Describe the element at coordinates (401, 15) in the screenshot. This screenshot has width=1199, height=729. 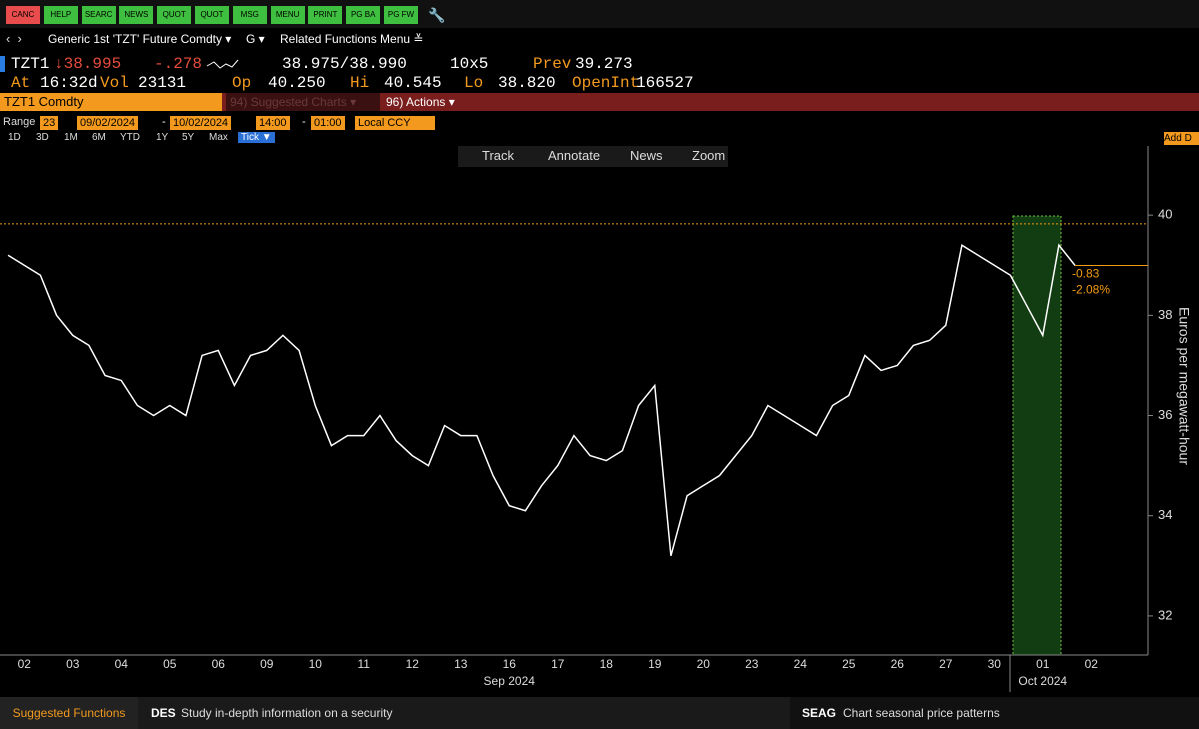
I see `toolbar-button: PG FW` at that location.